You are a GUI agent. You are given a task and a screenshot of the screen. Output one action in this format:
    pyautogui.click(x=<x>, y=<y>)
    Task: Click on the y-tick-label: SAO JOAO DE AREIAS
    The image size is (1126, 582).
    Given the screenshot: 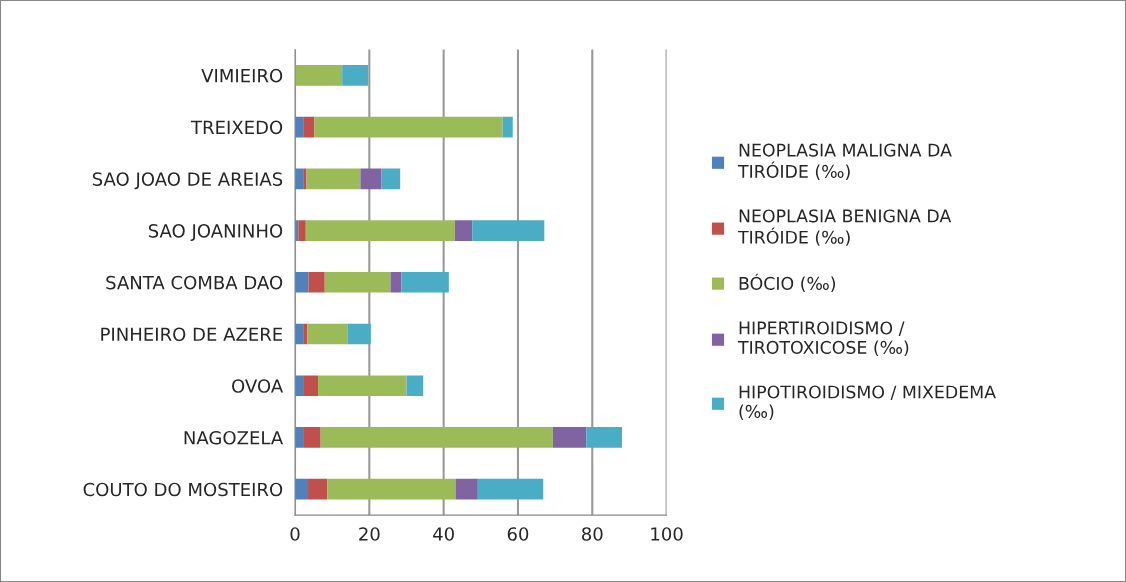 What is the action you would take?
    pyautogui.click(x=187, y=181)
    